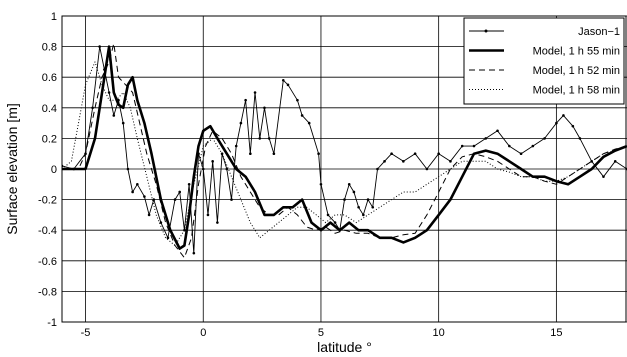 The width and height of the screenshot is (627, 357). What do you see at coordinates (47, 231) in the screenshot?
I see `y-tick-label: -0.4` at bounding box center [47, 231].